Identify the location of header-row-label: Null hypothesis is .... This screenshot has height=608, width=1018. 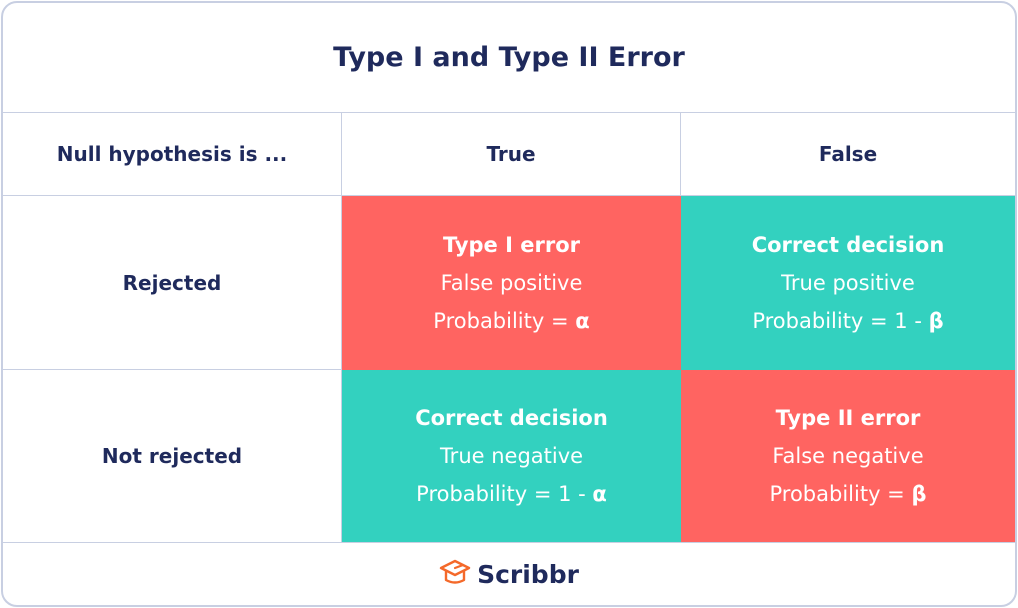
(172, 154).